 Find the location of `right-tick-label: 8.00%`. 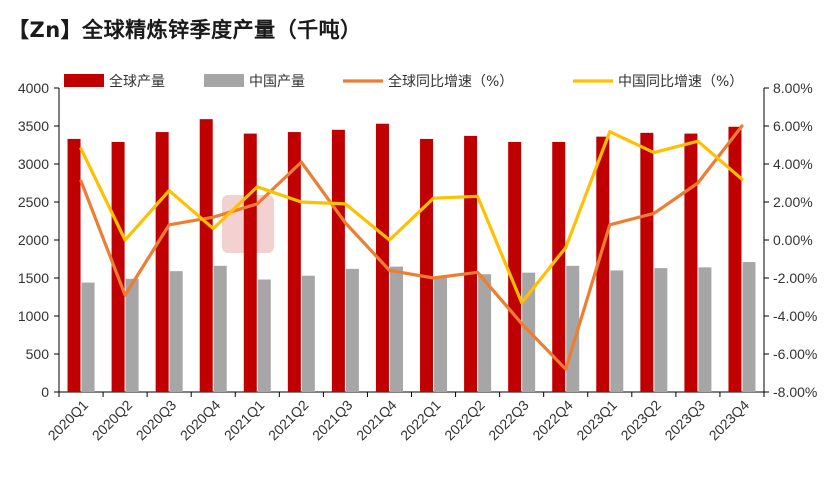

right-tick-label: 8.00% is located at coordinates (793, 88).